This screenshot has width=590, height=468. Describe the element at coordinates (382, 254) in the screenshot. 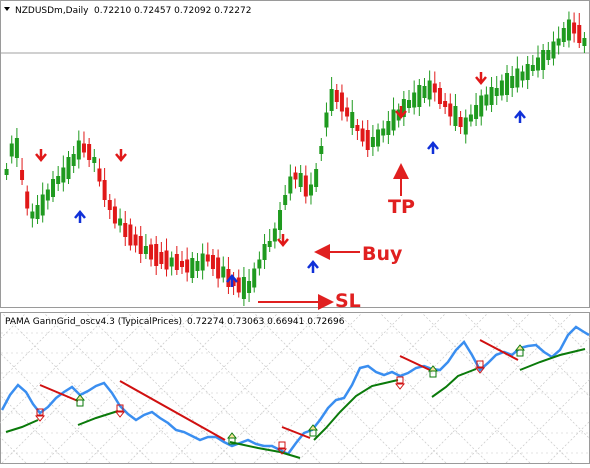

I see `buy-label: Buy` at that location.